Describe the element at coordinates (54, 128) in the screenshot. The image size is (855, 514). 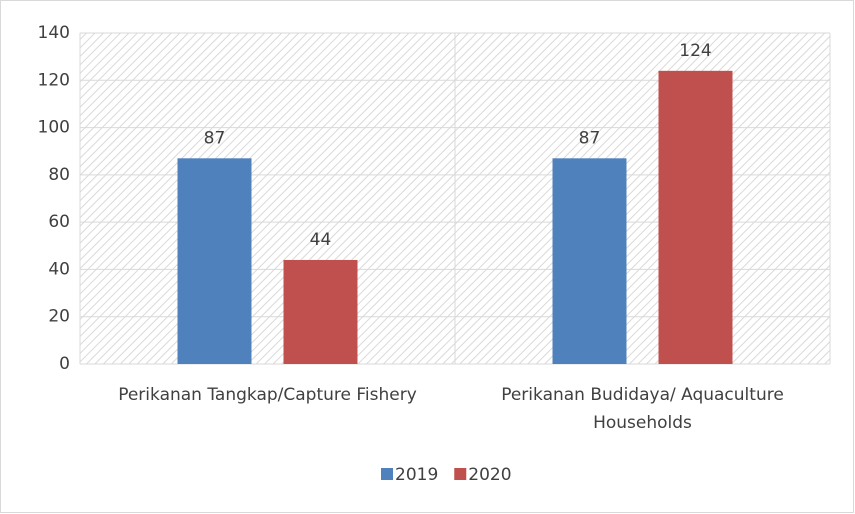
I see `y-tick-label: 100` at that location.